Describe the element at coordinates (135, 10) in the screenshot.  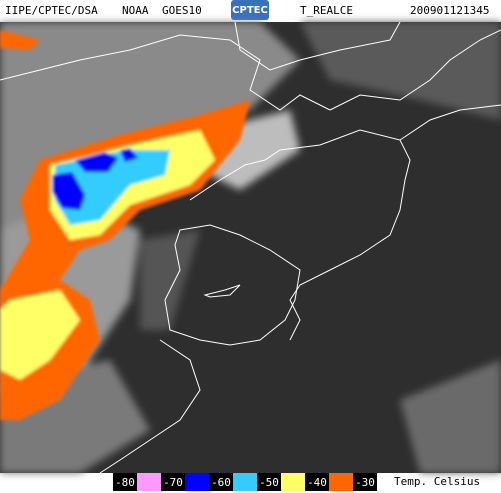
I see `satellite: NOAA` at that location.